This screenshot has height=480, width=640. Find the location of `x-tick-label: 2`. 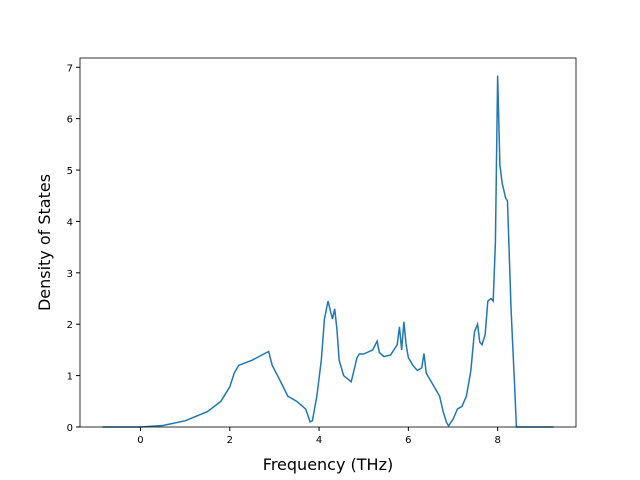

x-tick-label: 2 is located at coordinates (230, 440).